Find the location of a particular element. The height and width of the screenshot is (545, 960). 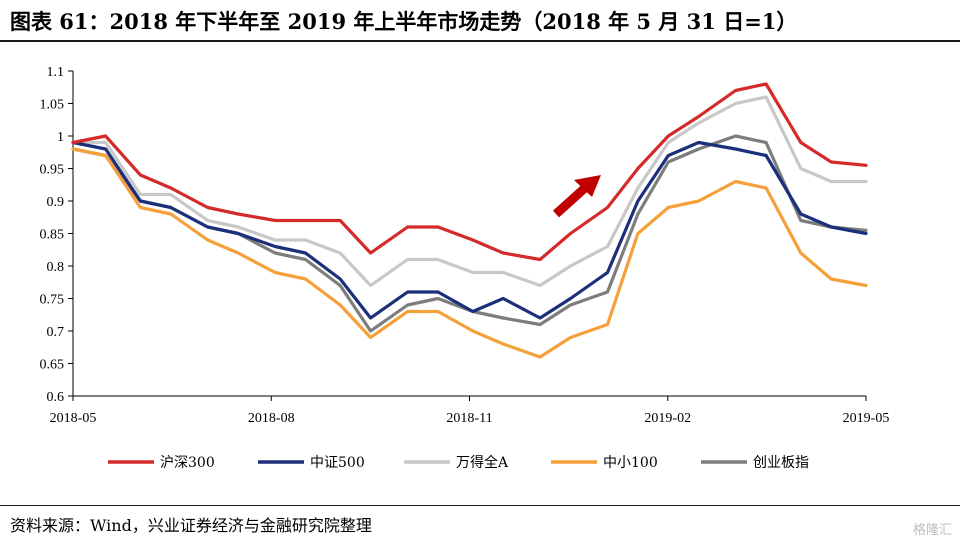

y-tick-label: 0.65 is located at coordinates (52, 365).